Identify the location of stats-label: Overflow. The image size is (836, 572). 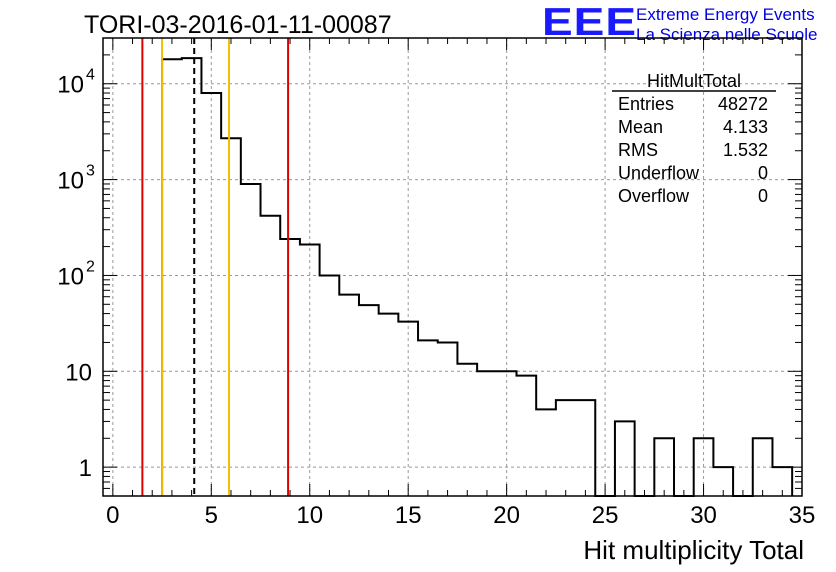
(654, 196).